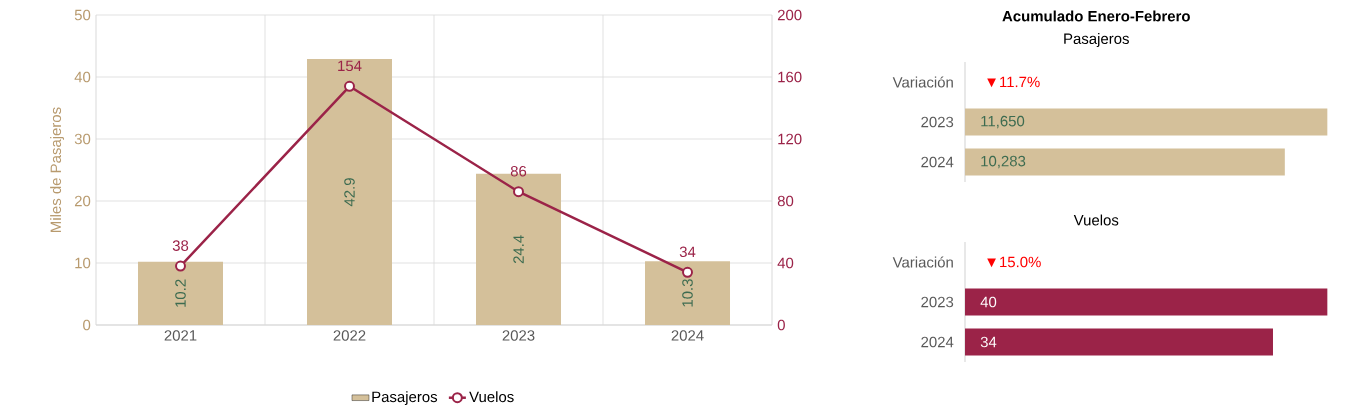  Describe the element at coordinates (937, 162) in the screenshot. I see `y-tick-label: 2024` at that location.